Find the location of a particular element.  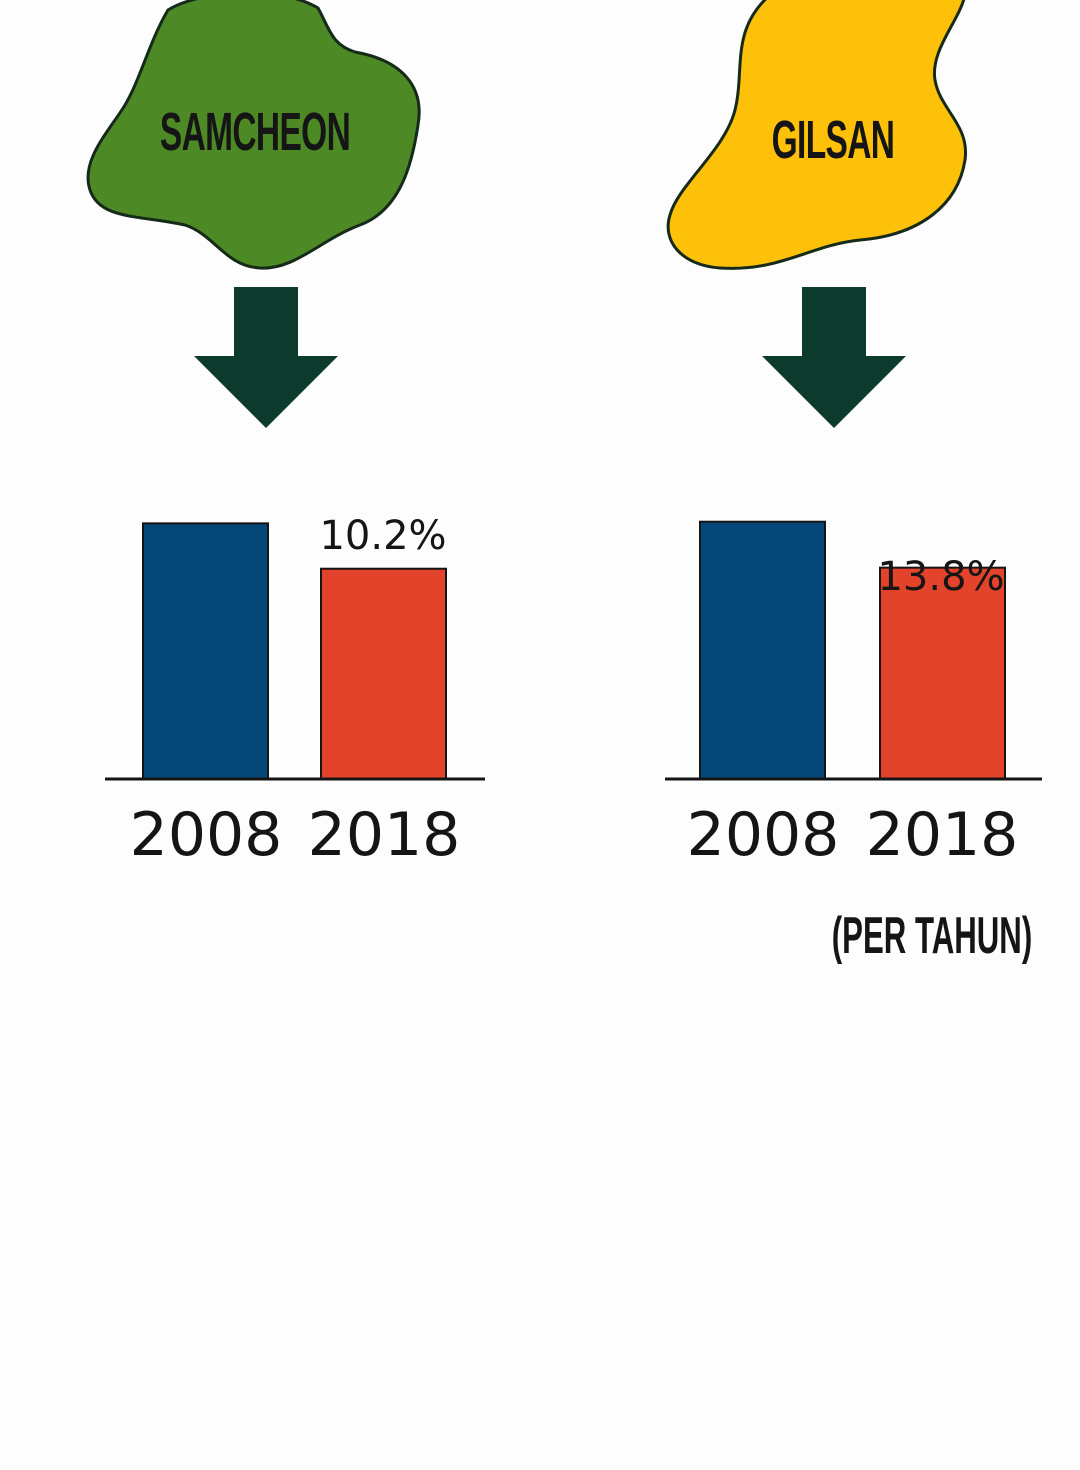

samcheon-label: SAMCHEON is located at coordinates (255, 131).